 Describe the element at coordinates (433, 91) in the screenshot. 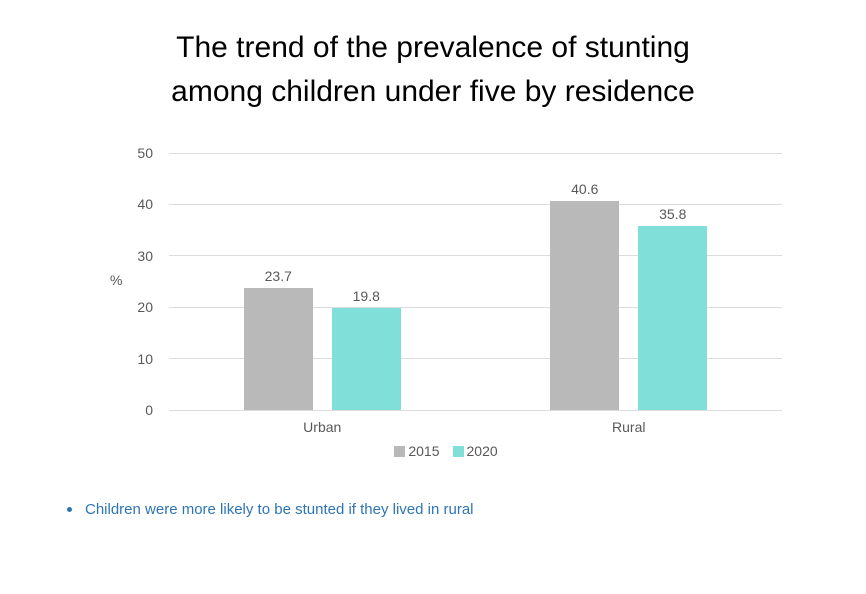

I see `chart-title-line-2: among children under five by residence` at that location.